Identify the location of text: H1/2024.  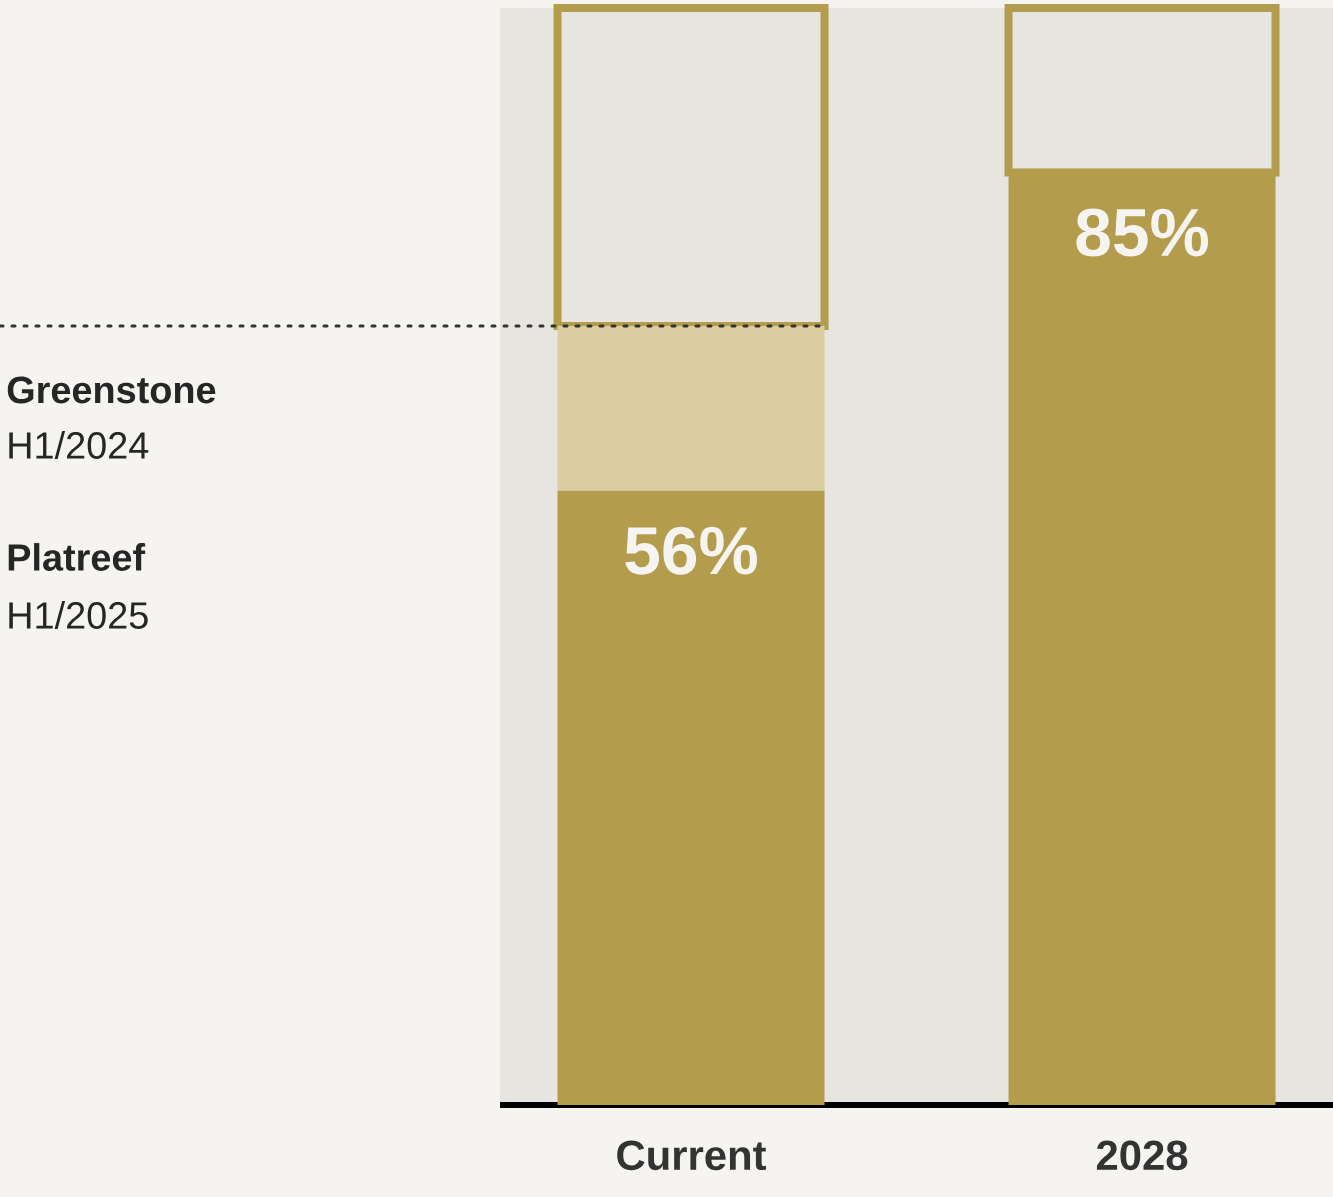
(79, 445).